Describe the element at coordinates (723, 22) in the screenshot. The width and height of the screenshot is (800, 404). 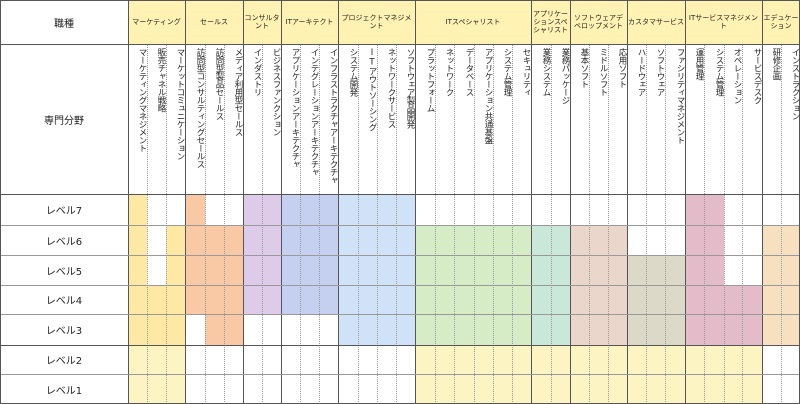
I see `category-header: ITサービスマネジメント` at that location.